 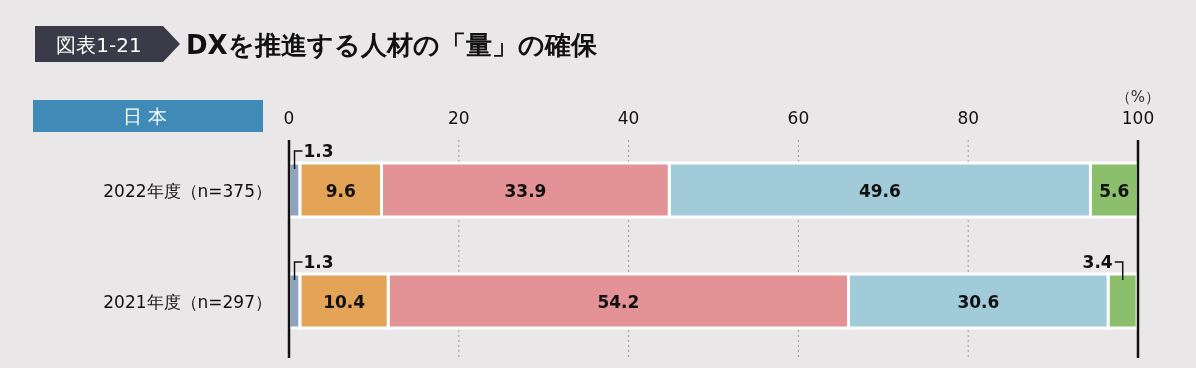 I want to click on x-tick-label: 80, so click(x=968, y=118).